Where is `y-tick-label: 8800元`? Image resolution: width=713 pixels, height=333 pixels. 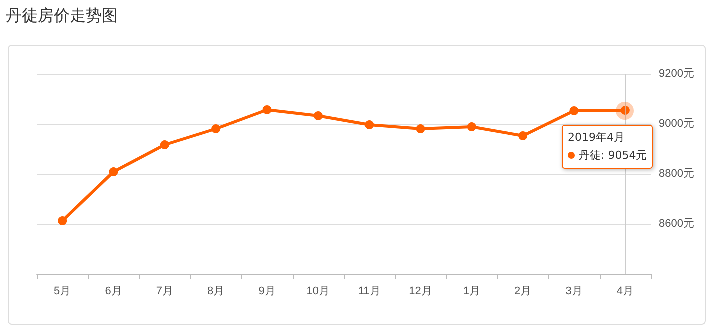 y-tick-label: 8800元 is located at coordinates (676, 174).